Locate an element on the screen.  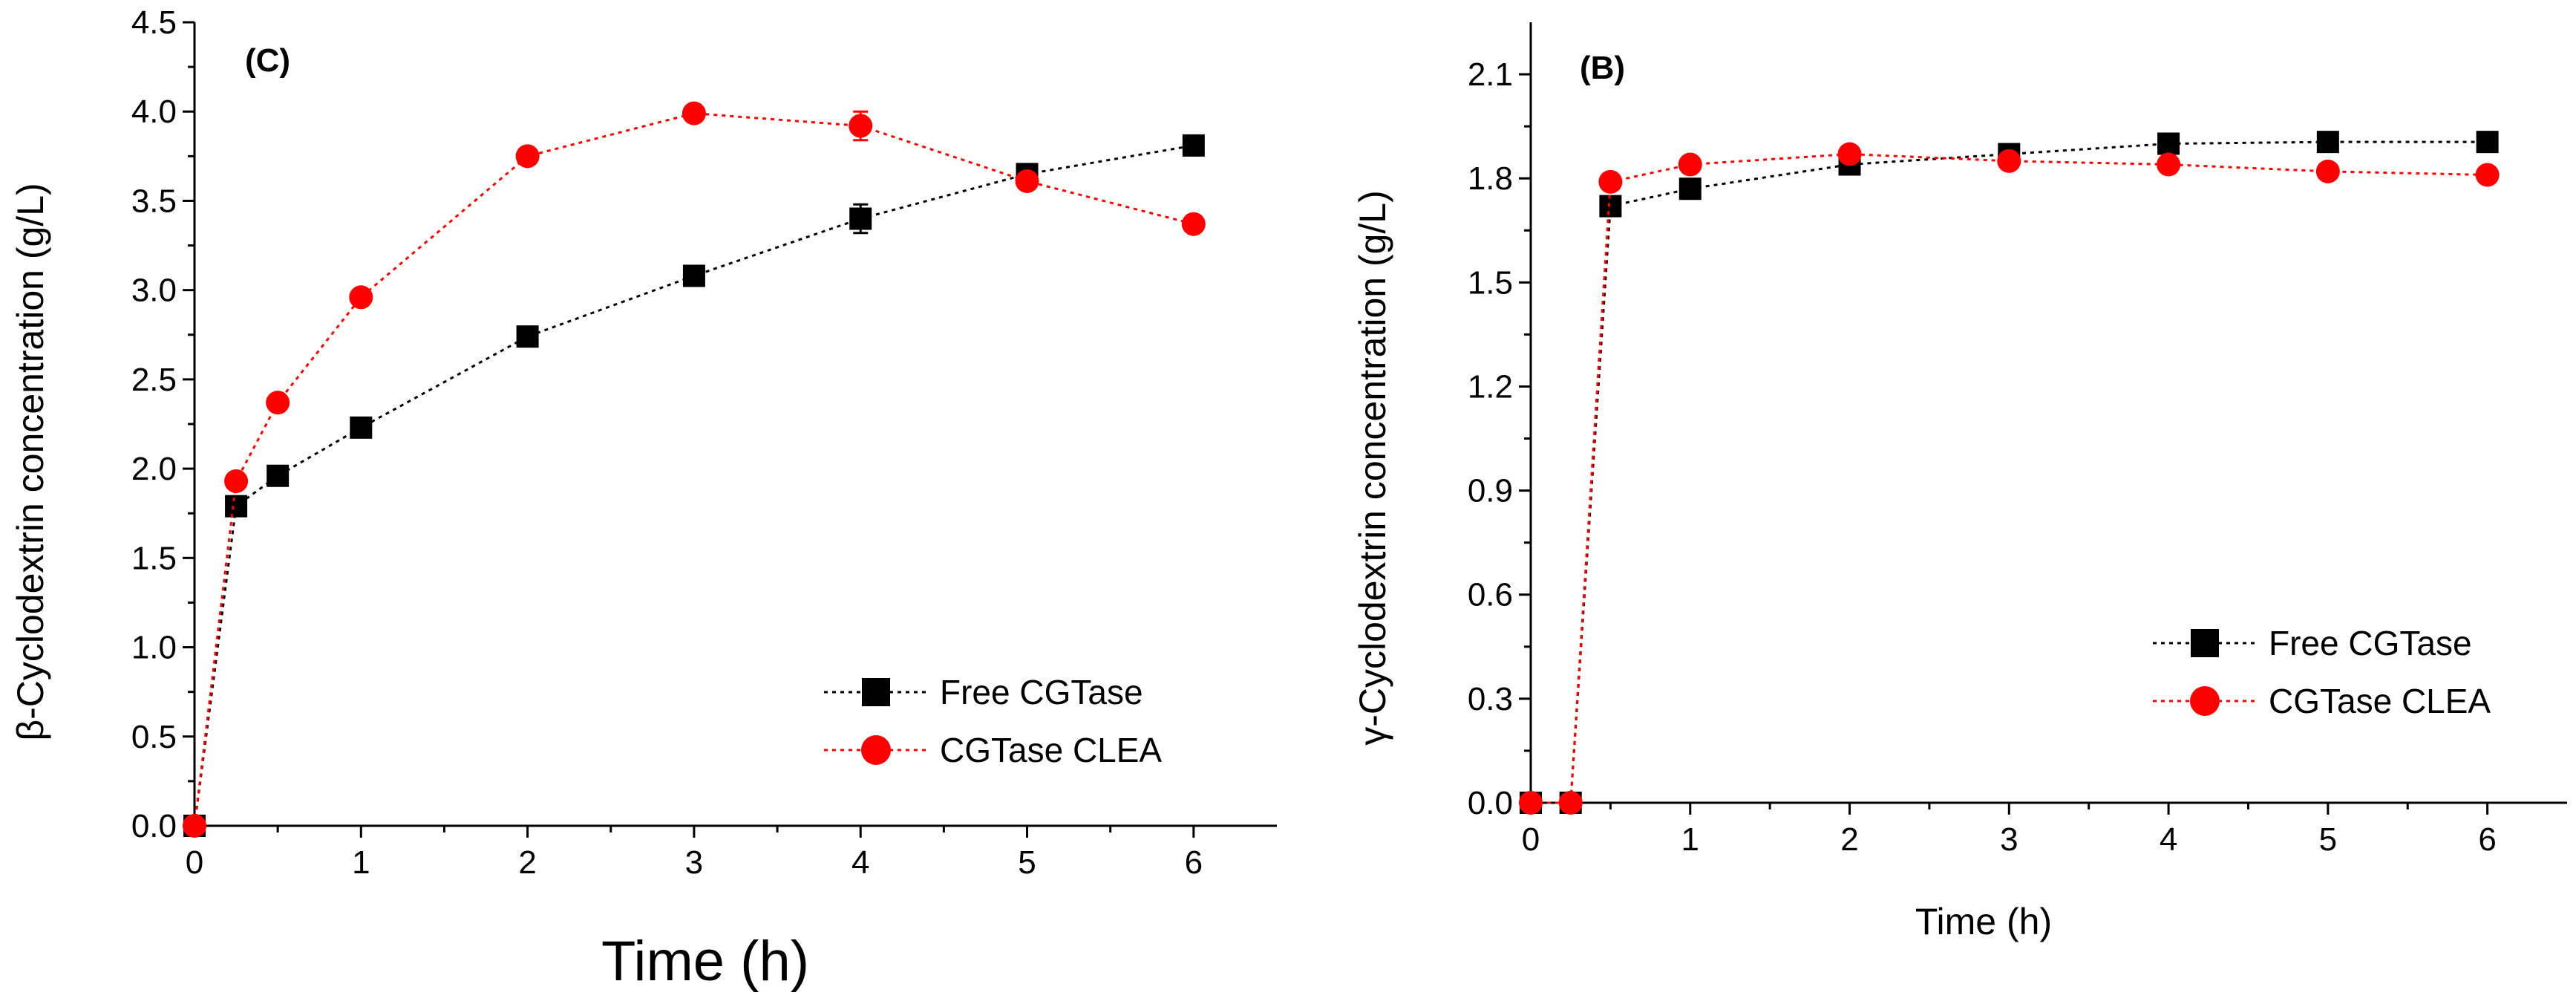
y-axis-title: γ-Cyclodextrin concentration (g/L) is located at coordinates (1372, 468).